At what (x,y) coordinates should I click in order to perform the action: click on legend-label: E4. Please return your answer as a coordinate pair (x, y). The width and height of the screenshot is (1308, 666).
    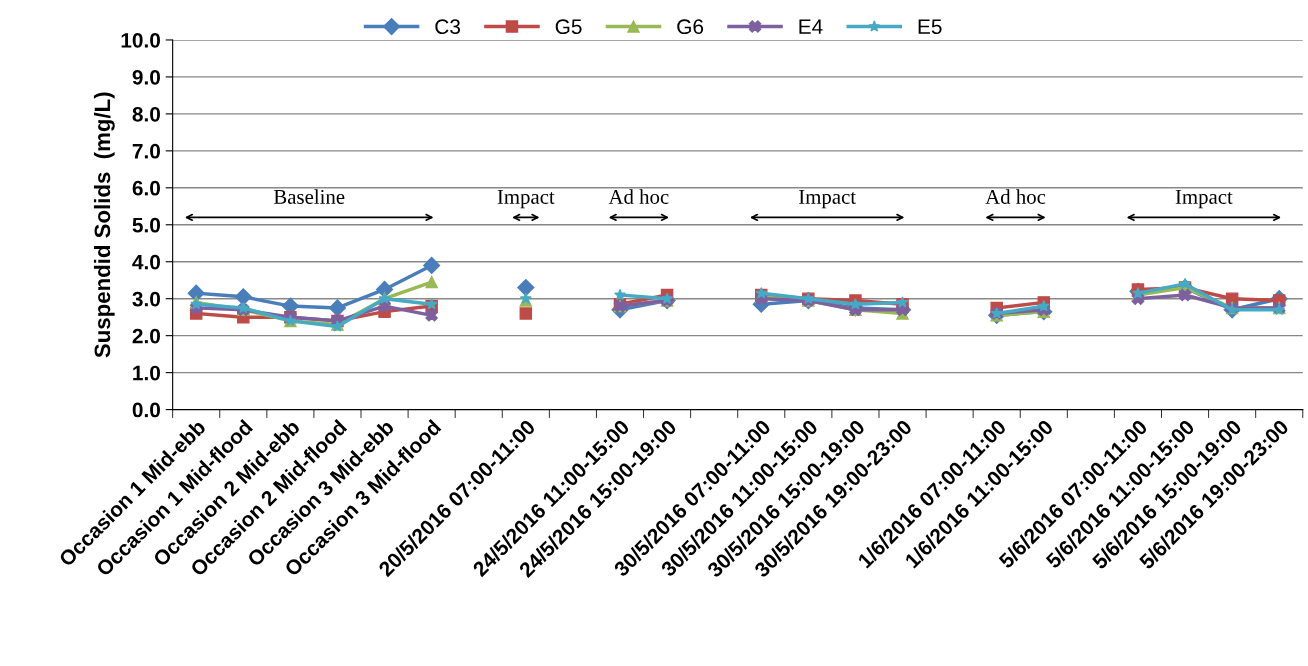
    Looking at the image, I should click on (811, 26).